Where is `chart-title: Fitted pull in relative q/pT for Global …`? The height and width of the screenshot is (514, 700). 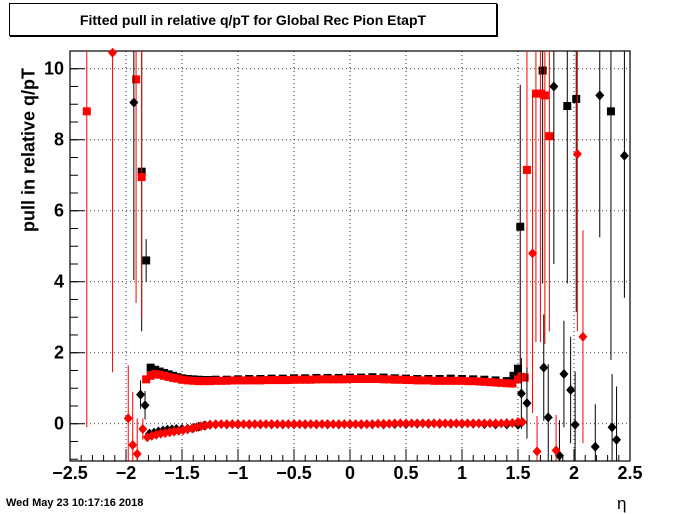
chart-title: Fitted pull in relative q/pT for Global … is located at coordinates (253, 19).